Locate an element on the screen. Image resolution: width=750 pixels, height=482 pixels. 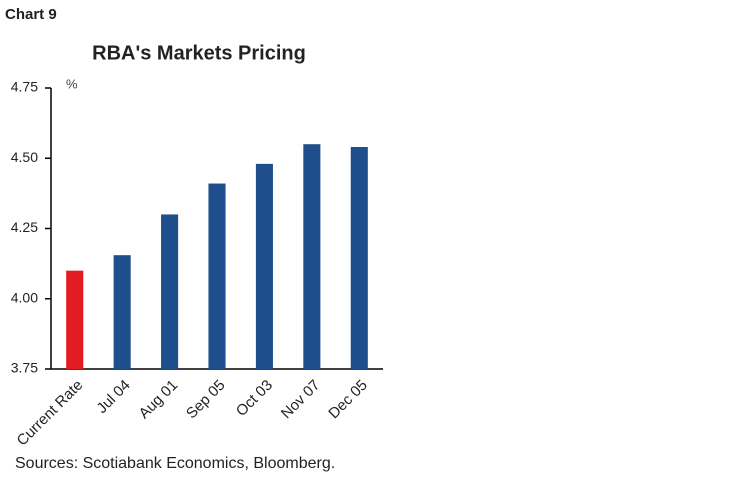
x-tick-label: Dec 05 is located at coordinates (348, 400).